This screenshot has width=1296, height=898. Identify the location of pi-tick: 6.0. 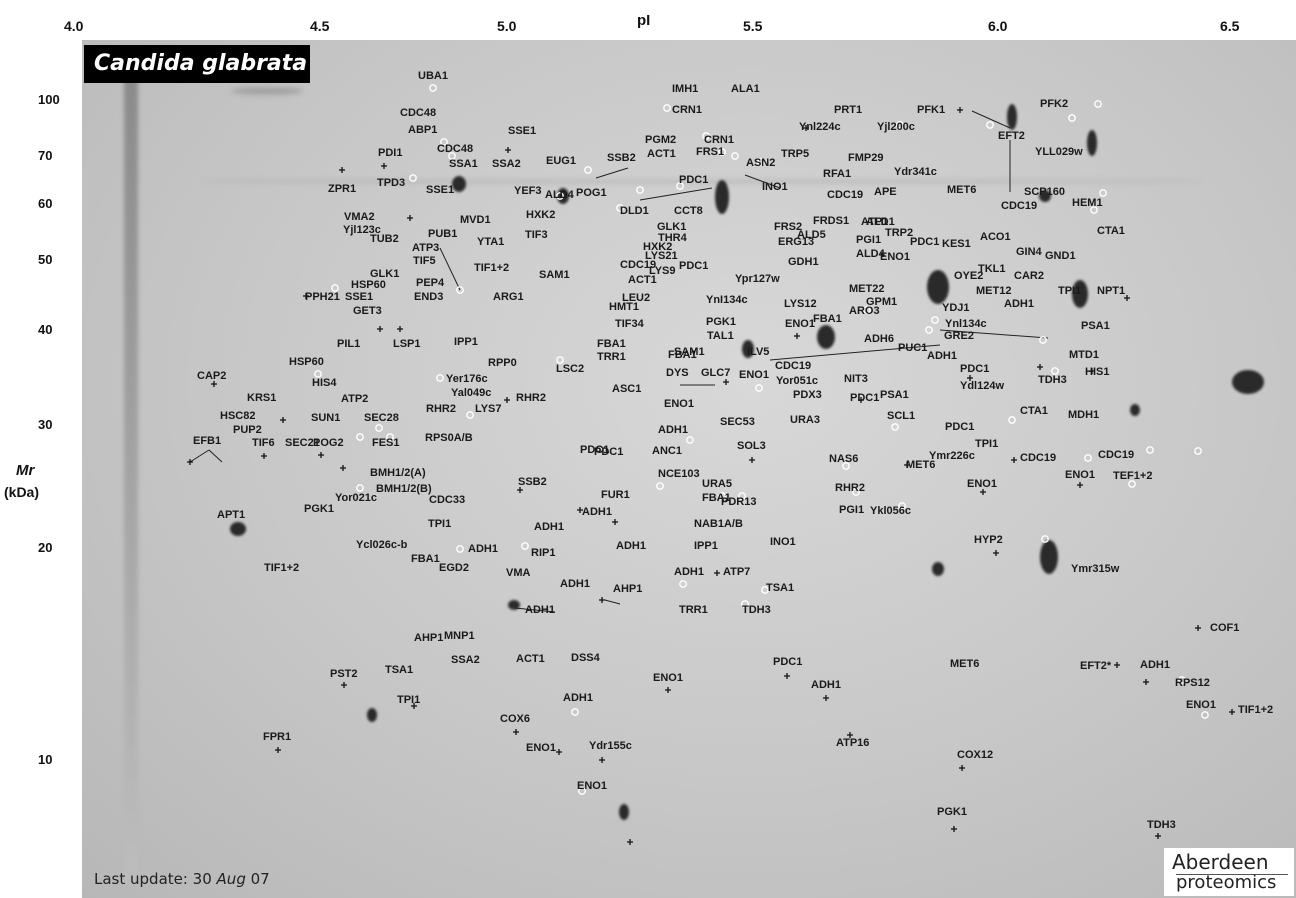
(998, 26).